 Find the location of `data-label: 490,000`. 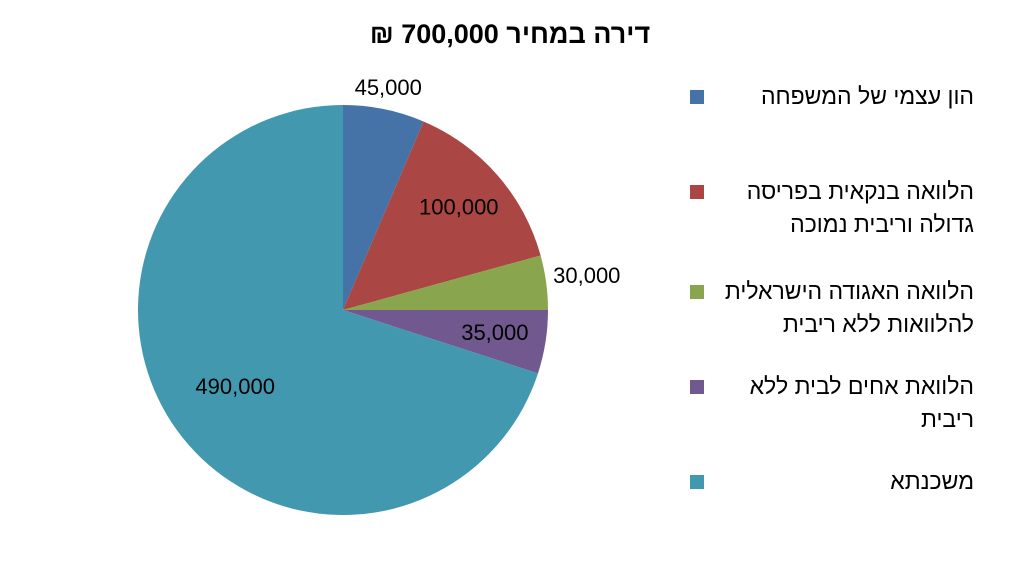

data-label: 490,000 is located at coordinates (235, 386).